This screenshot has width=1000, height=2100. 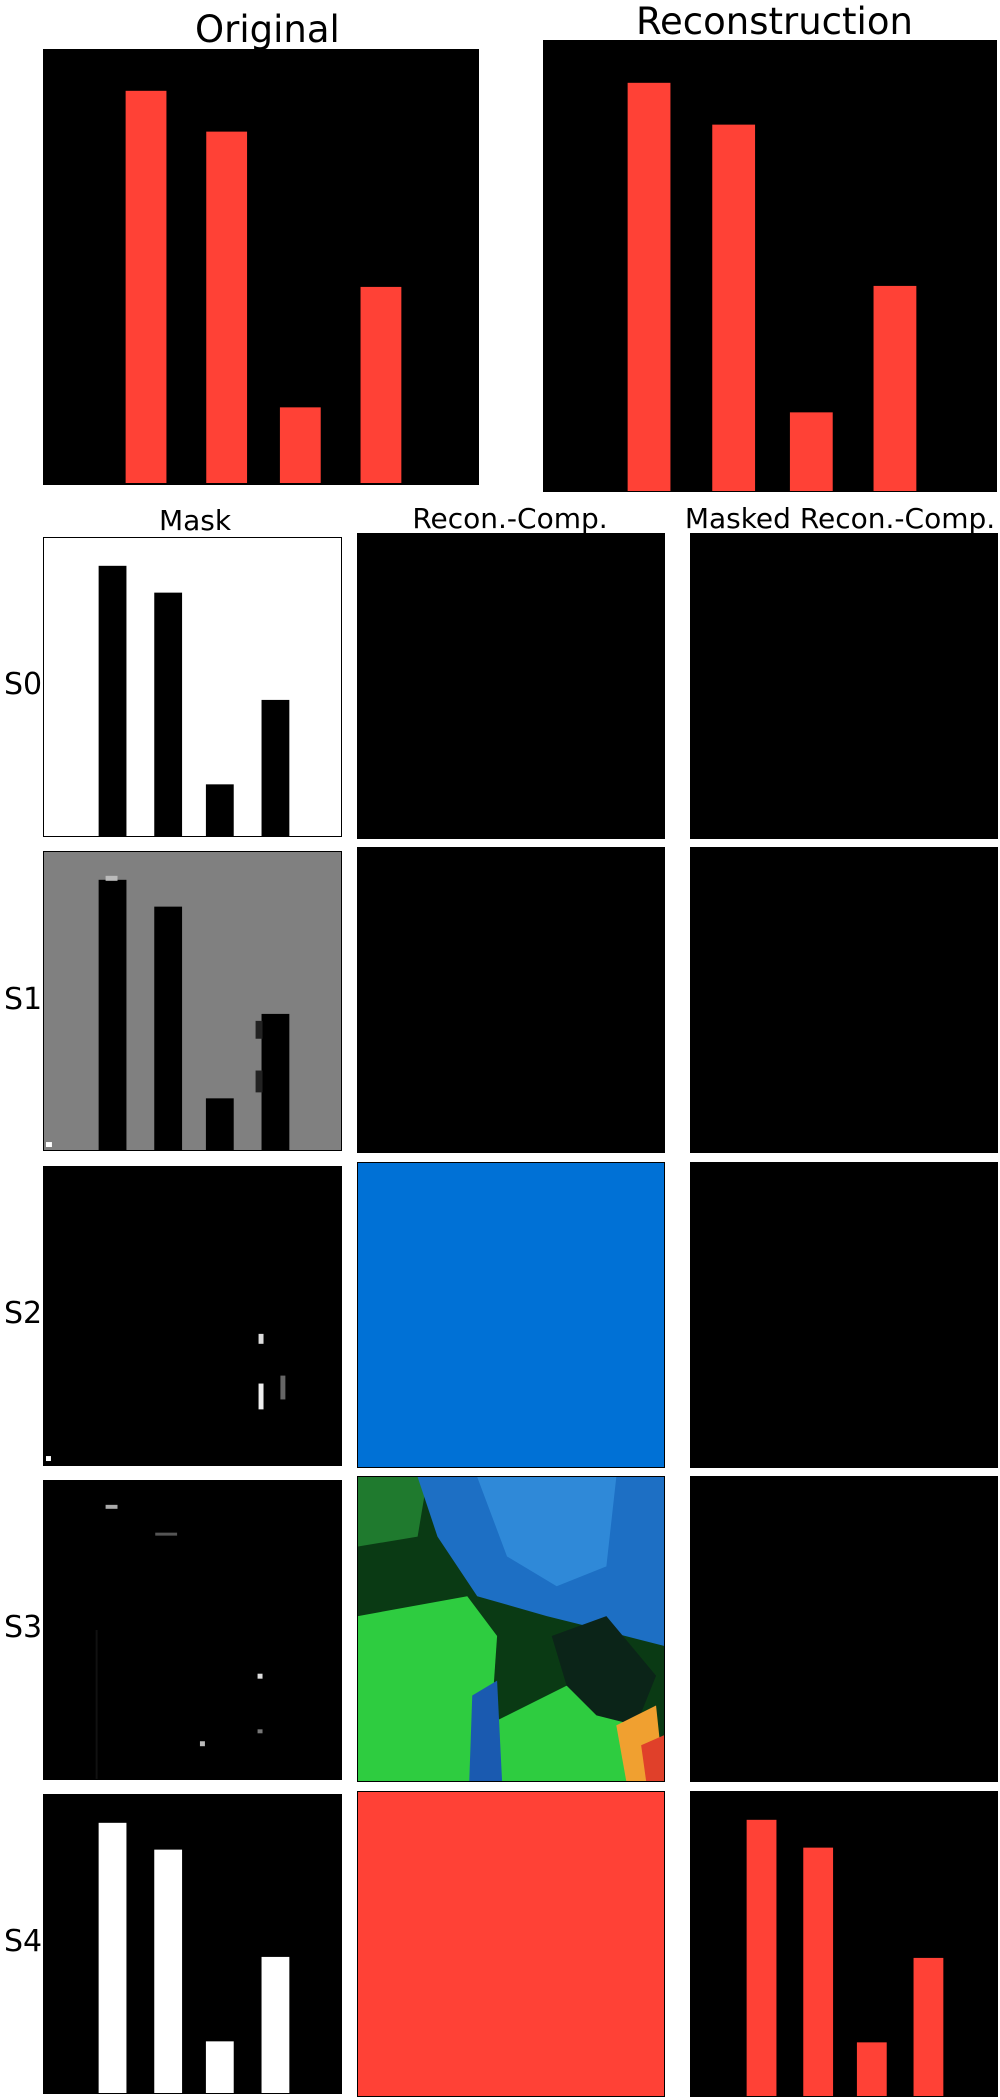 I want to click on s1-masked-recon-comp-panel, so click(x=844, y=1000).